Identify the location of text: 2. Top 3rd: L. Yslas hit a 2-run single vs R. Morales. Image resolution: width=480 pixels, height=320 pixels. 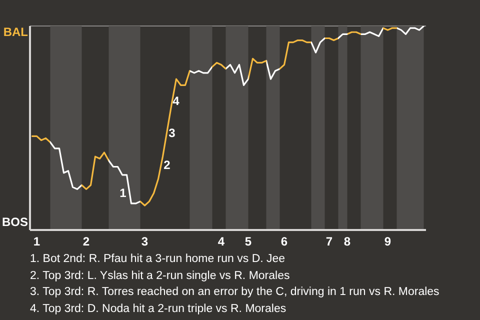
(160, 276).